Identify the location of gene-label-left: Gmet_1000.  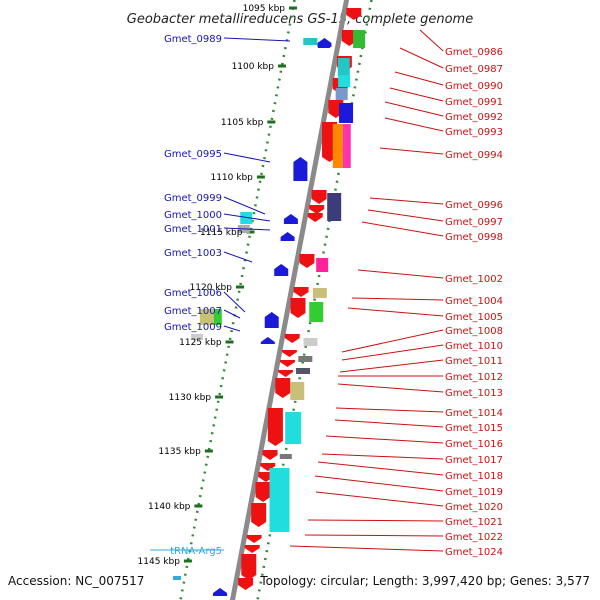
(193, 215).